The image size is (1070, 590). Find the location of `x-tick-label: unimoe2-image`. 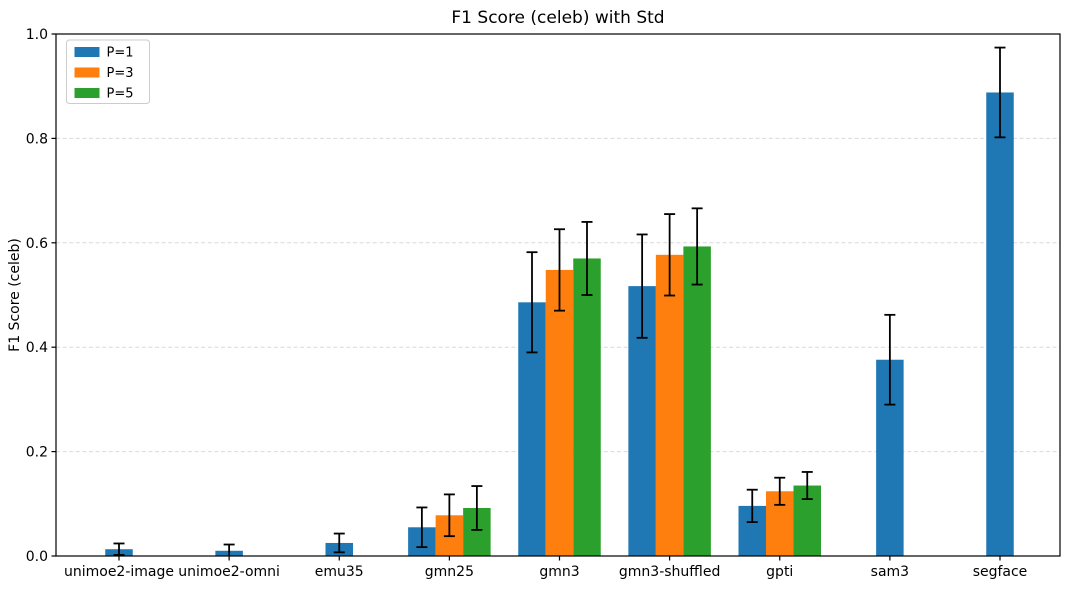

x-tick-label: unimoe2-image is located at coordinates (119, 572).